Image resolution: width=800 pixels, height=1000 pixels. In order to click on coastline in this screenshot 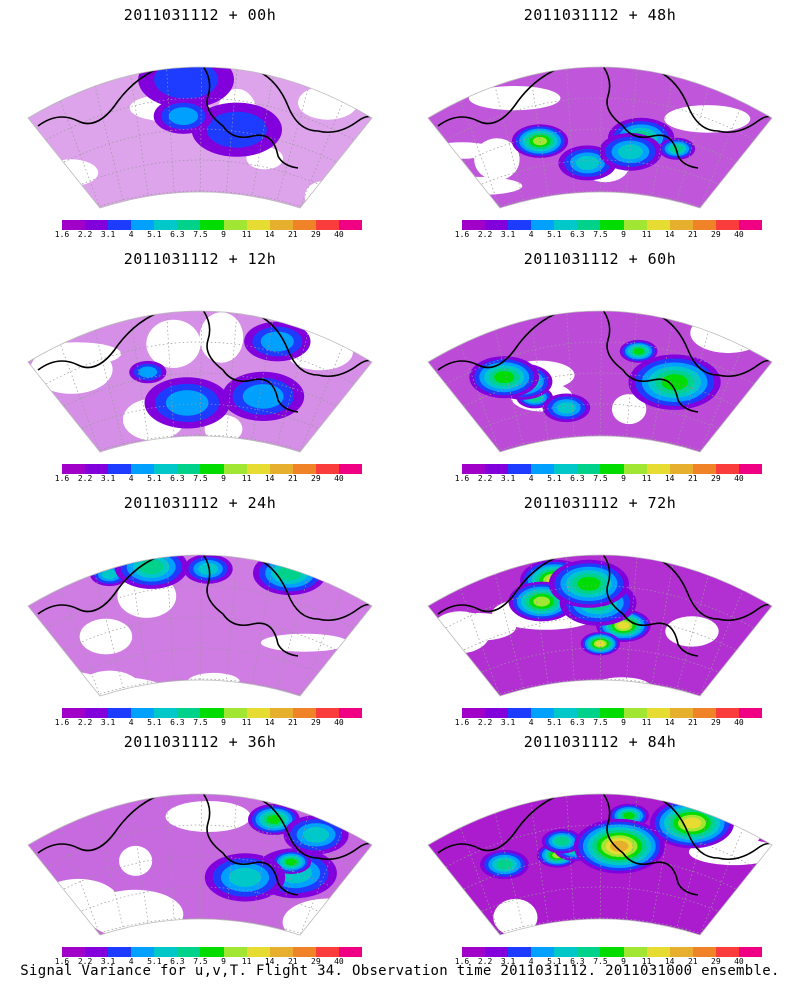, I will do `click(604, 592)`.